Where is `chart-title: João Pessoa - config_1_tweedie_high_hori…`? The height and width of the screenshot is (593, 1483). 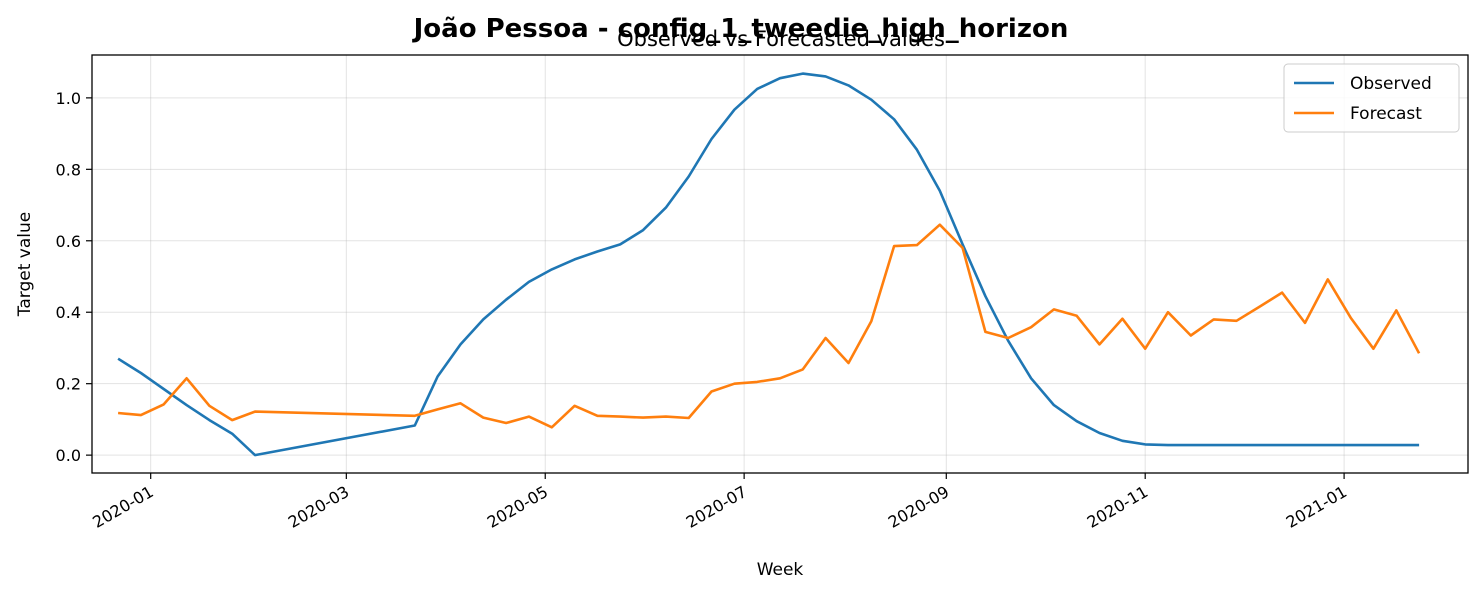 chart-title: João Pessoa - config_1_tweedie_high_hori… is located at coordinates (740, 29).